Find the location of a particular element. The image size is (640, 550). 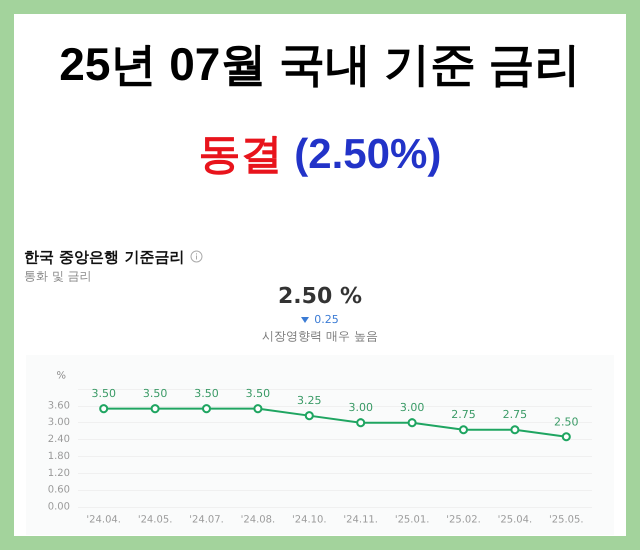

text: 2.50 % is located at coordinates (320, 296).